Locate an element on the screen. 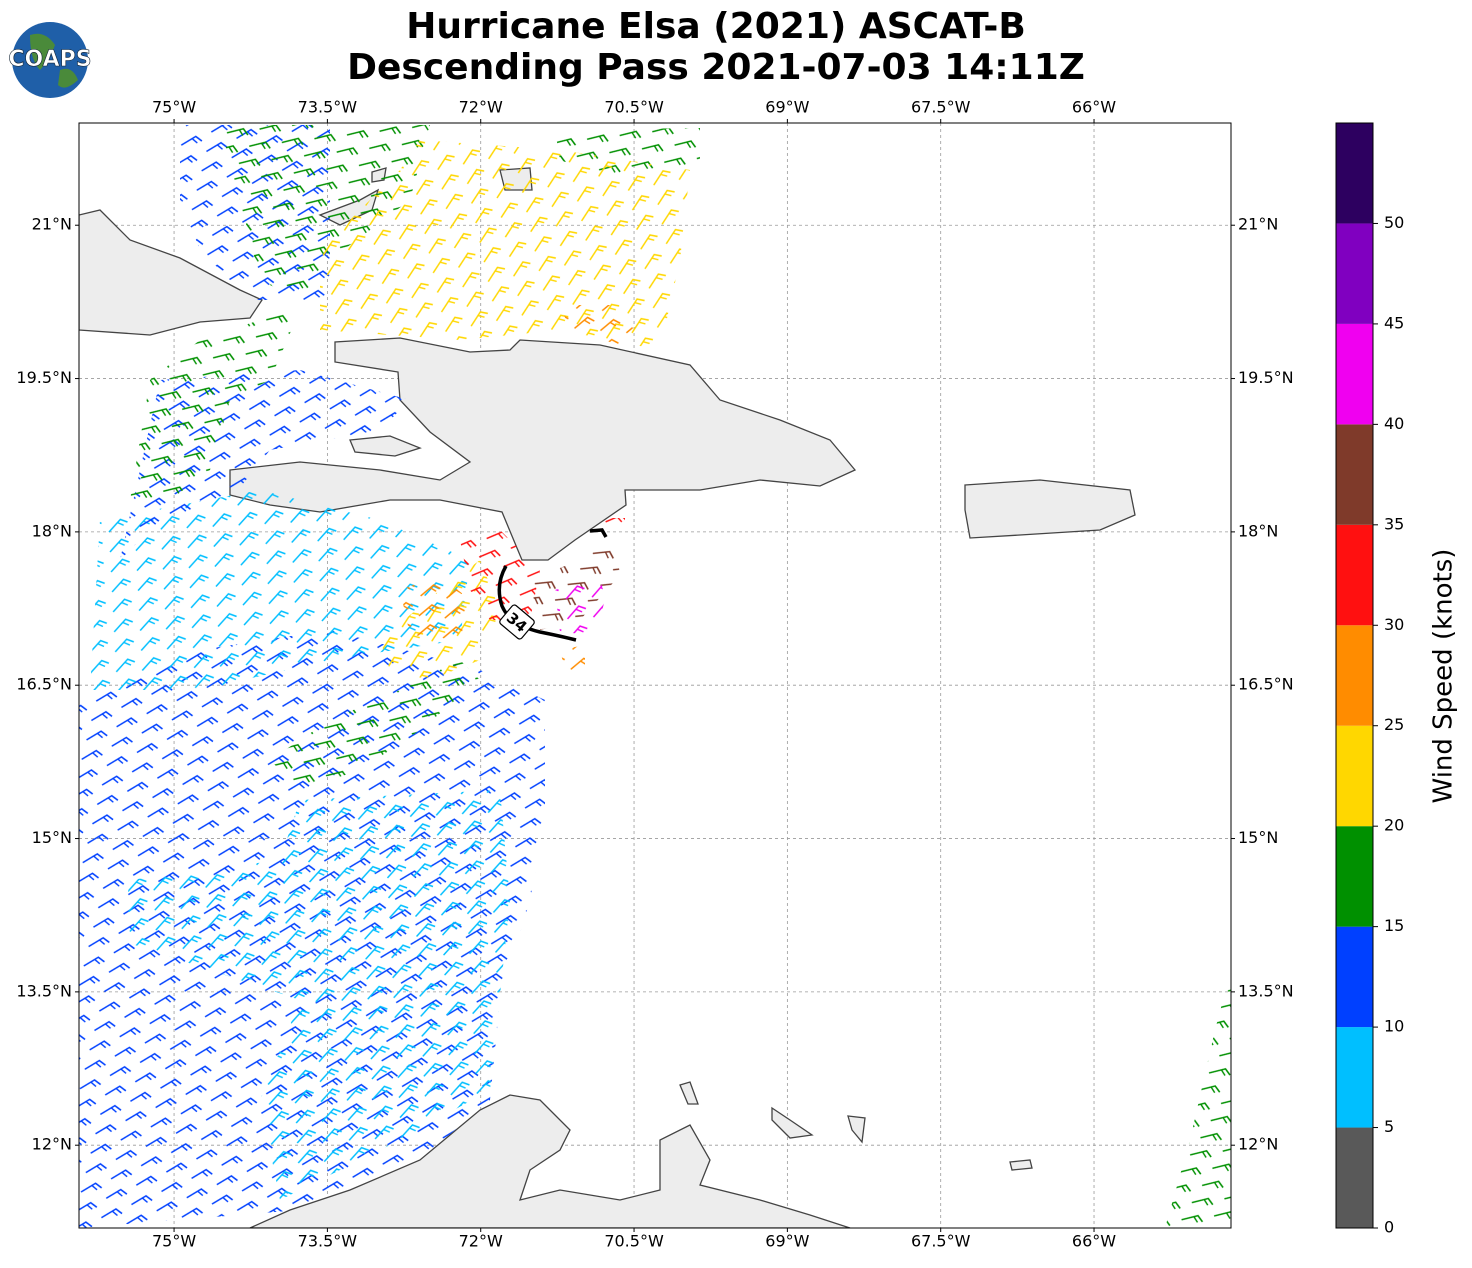  title-line: Hurricane Elsa (2021) ASCAT-B is located at coordinates (716, 26).